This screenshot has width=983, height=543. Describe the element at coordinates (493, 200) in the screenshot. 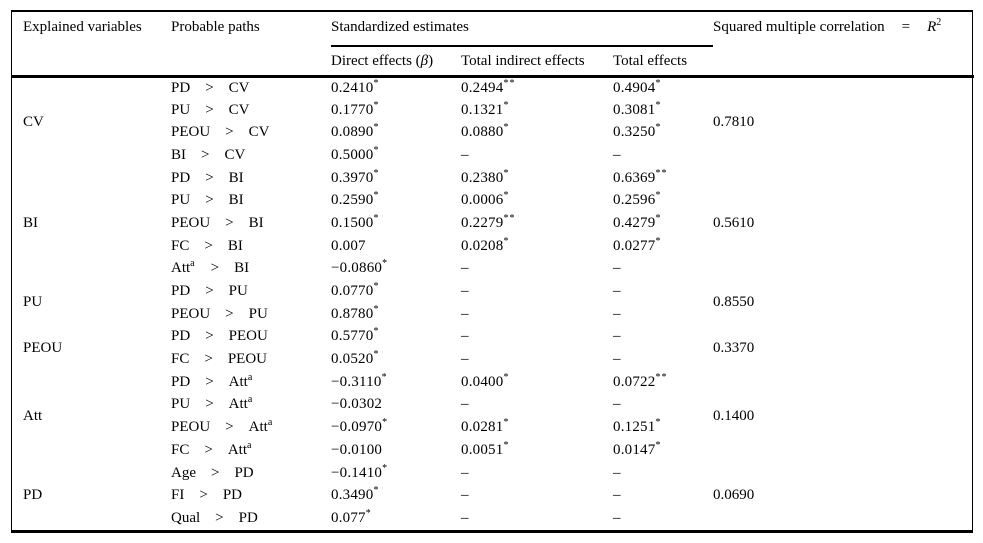

I see `table-row: PU > BI 0.2590* 0.0006* 0.2596*` at that location.